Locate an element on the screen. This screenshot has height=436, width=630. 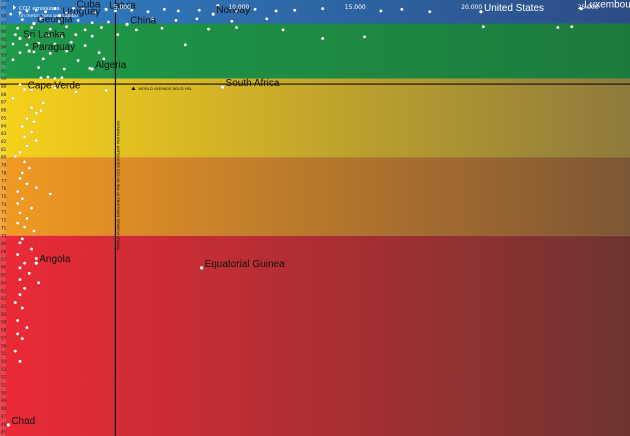
country-label-uruguay: Uruguay is located at coordinates (82, 12).